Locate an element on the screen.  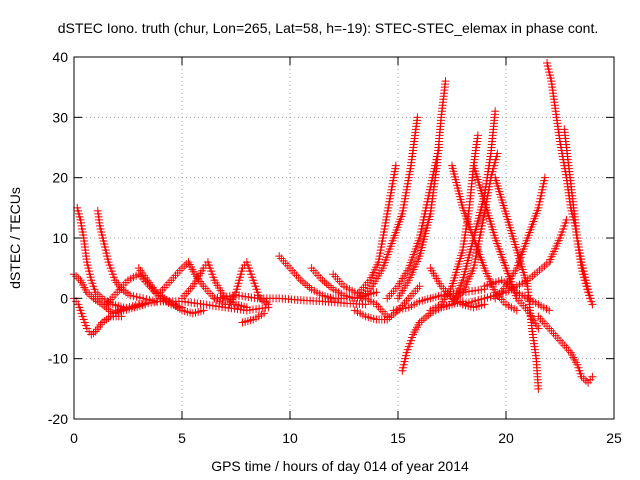
y-tick-label: -10 is located at coordinates (58, 359).